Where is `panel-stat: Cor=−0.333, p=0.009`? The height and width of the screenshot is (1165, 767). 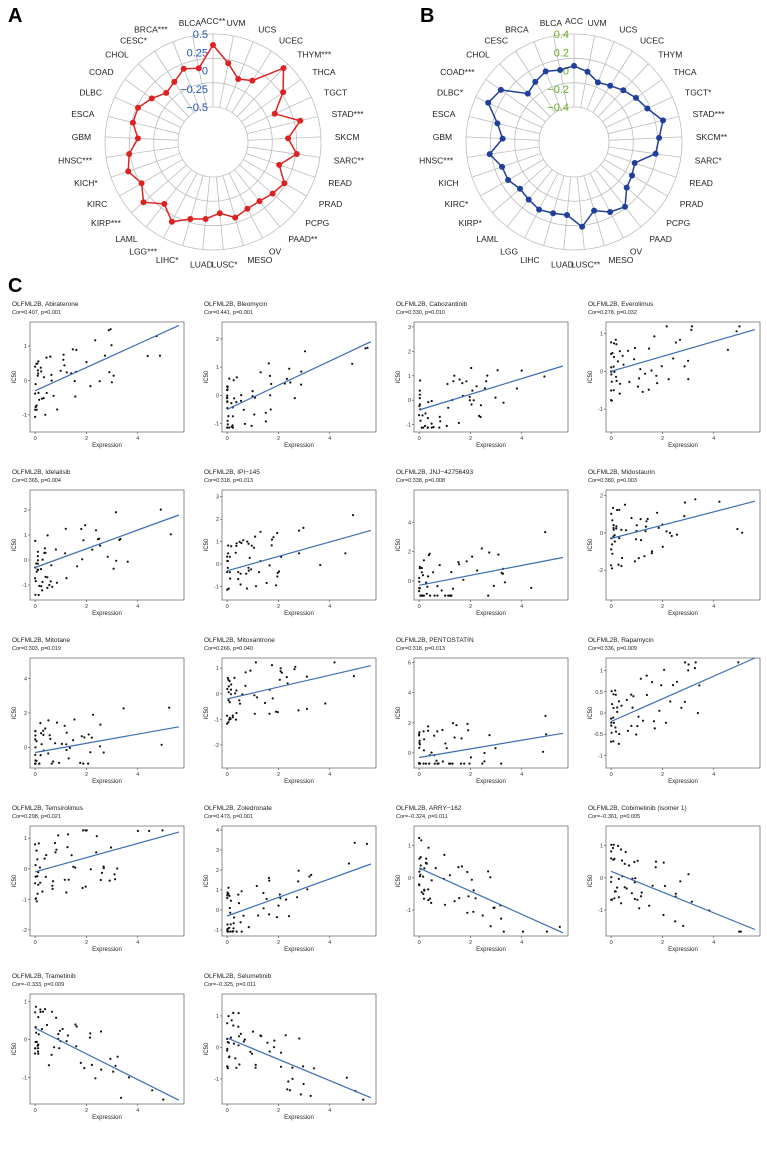
panel-stat: Cor=−0.333, p=0.009 is located at coordinates (38, 985).